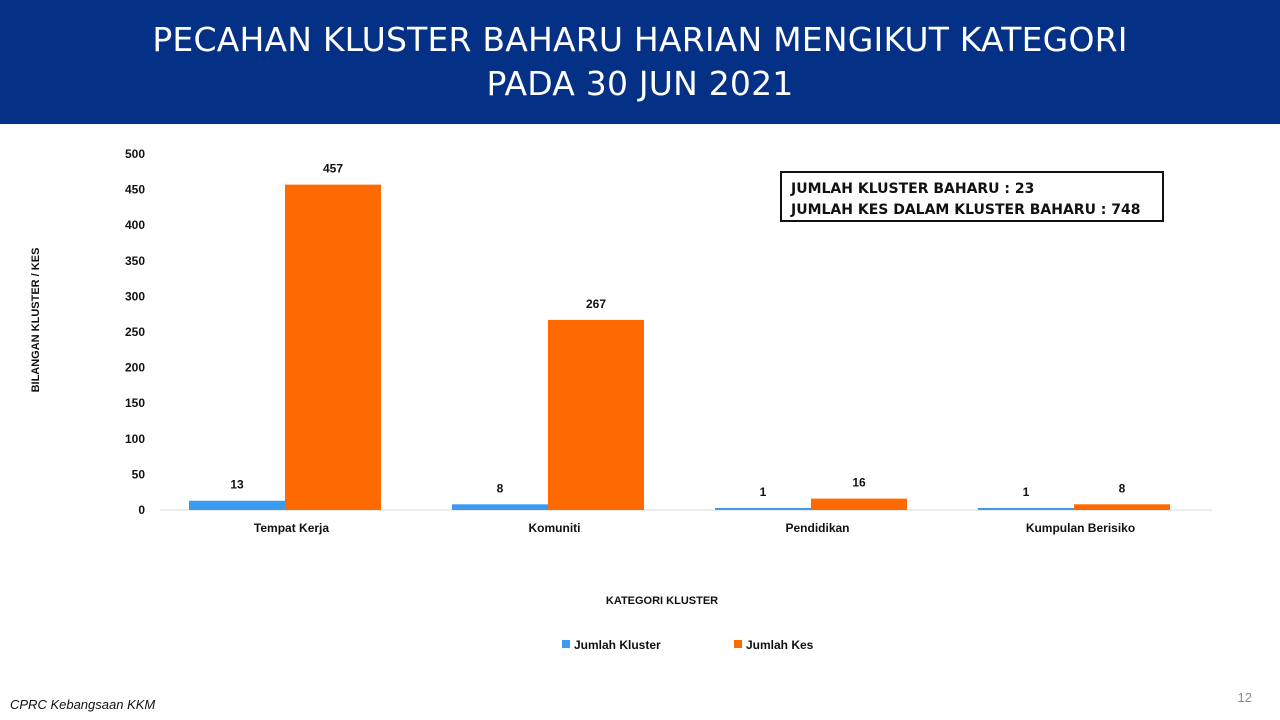  I want to click on legend-label-jumlah-kes: Jumlah Kes, so click(780, 645).